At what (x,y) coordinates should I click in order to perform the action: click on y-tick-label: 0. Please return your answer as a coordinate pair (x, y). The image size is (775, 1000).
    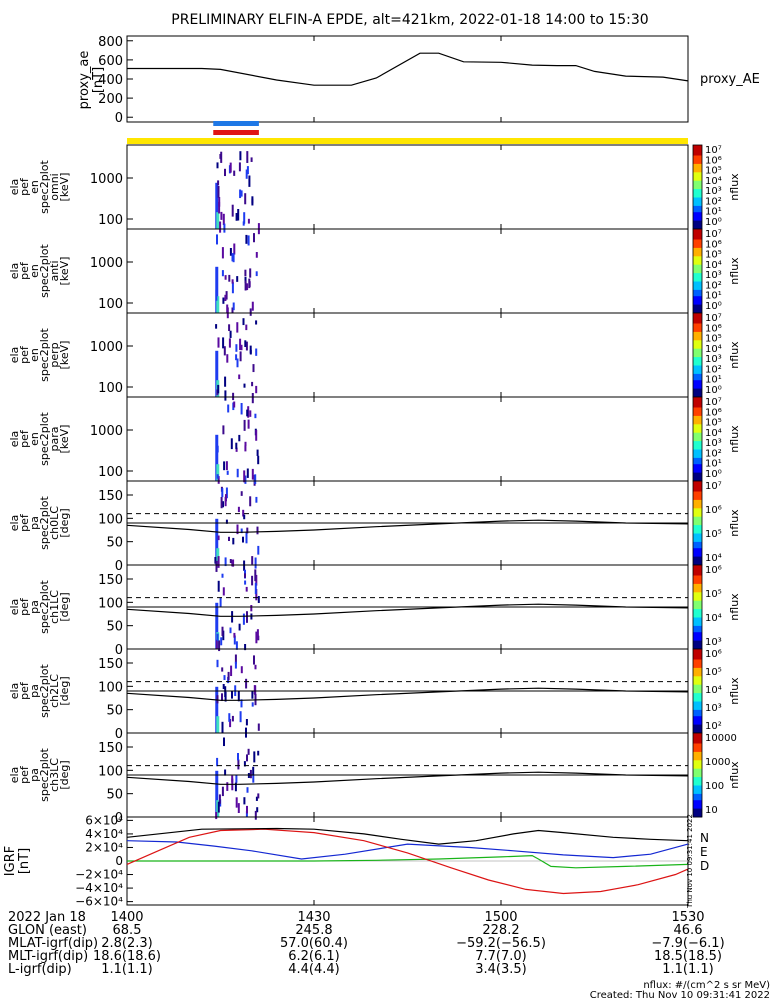
    Looking at the image, I should click on (119, 118).